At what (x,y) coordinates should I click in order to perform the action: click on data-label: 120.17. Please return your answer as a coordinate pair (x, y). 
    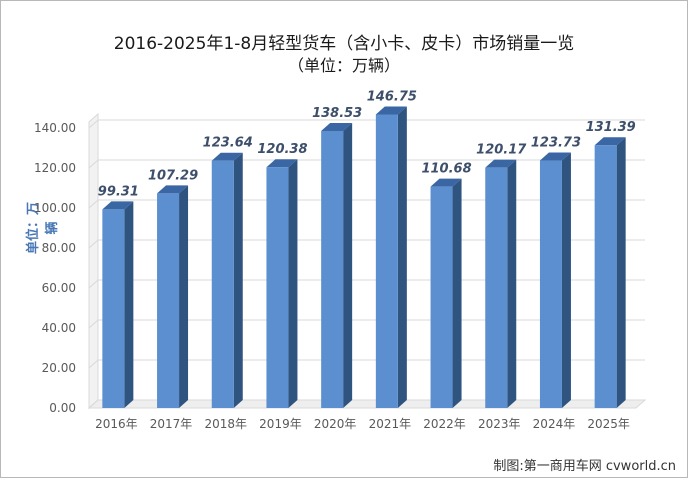
    Looking at the image, I should click on (501, 150).